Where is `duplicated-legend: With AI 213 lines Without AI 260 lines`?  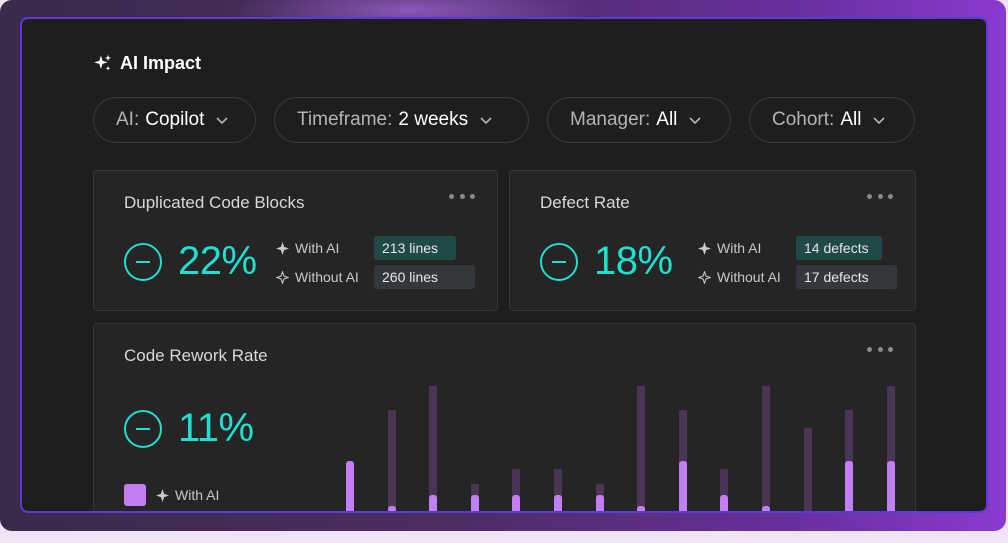
duplicated-legend: With AI 213 lines Without AI 260 lines is located at coordinates (375, 262).